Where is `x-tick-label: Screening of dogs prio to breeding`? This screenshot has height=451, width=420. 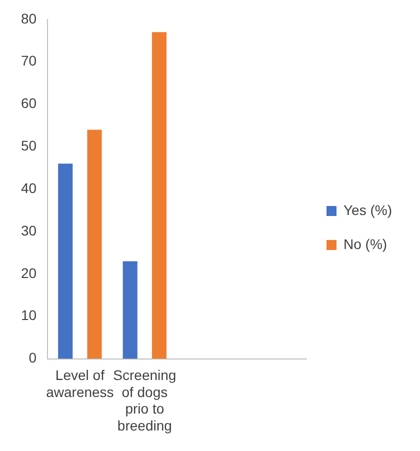
x-tick-label: Screening of dogs prio to breeding is located at coordinates (144, 400).